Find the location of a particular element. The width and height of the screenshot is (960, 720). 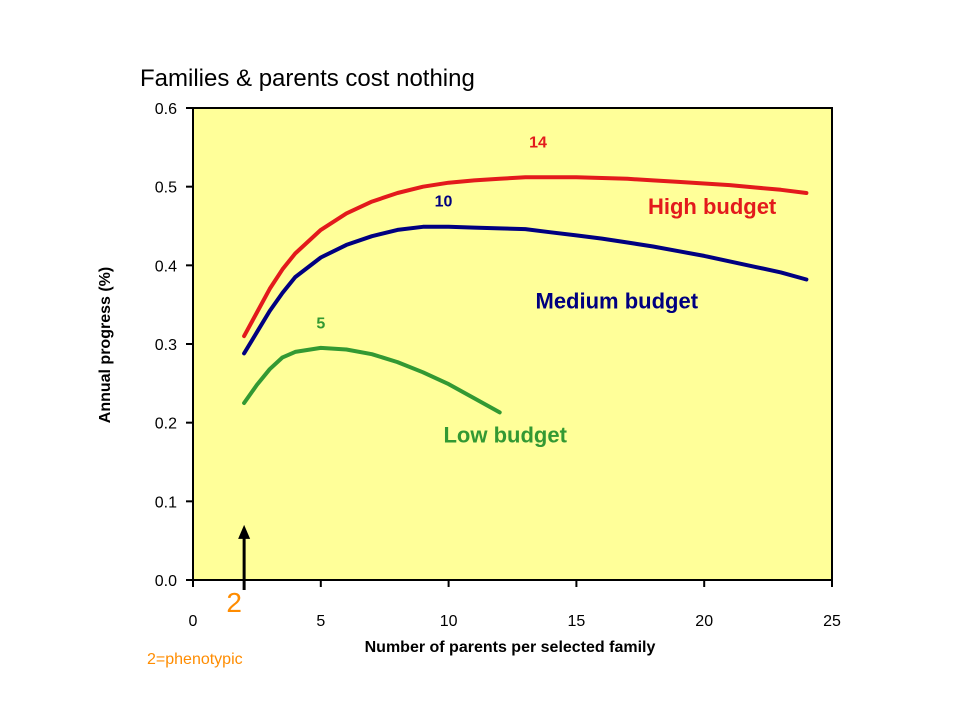

y-tick-label: 0.0 is located at coordinates (166, 581).